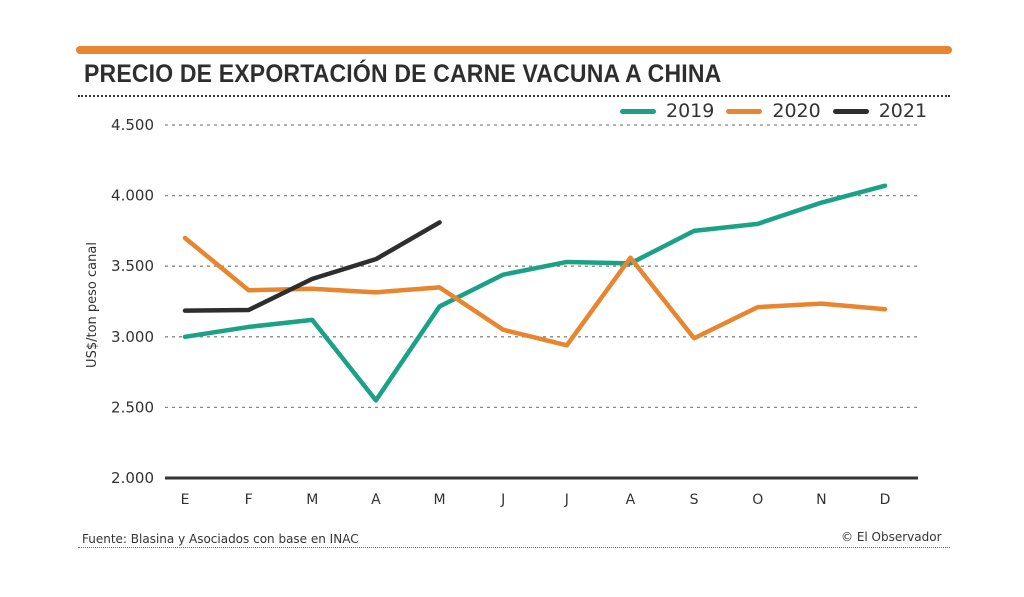 The image size is (1024, 597). I want to click on legend-item-2021: 2021, so click(880, 111).